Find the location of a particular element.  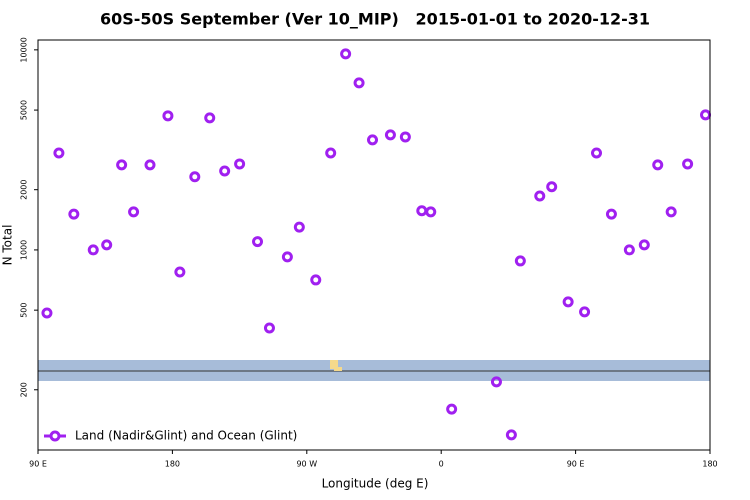

legend-label: Land (Nadir&Glint) and Ocean (Glint) is located at coordinates (186, 436).